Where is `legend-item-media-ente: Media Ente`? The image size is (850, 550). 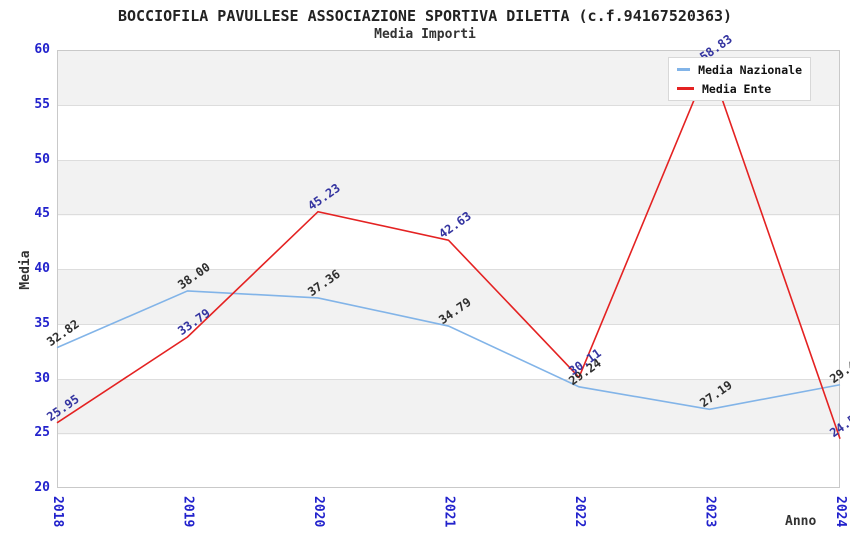
legend-item-media-ente: Media Ente is located at coordinates (739, 89).